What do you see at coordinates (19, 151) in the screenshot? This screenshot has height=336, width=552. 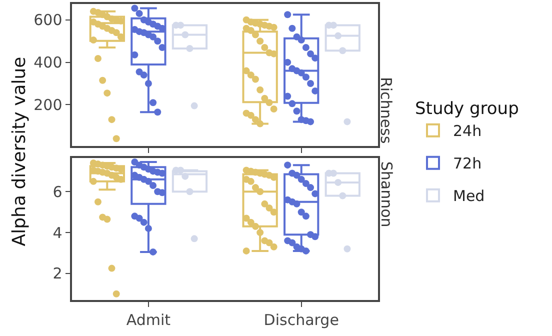 I see `y-axis-title: Alpha diversity value` at bounding box center [19, 151].